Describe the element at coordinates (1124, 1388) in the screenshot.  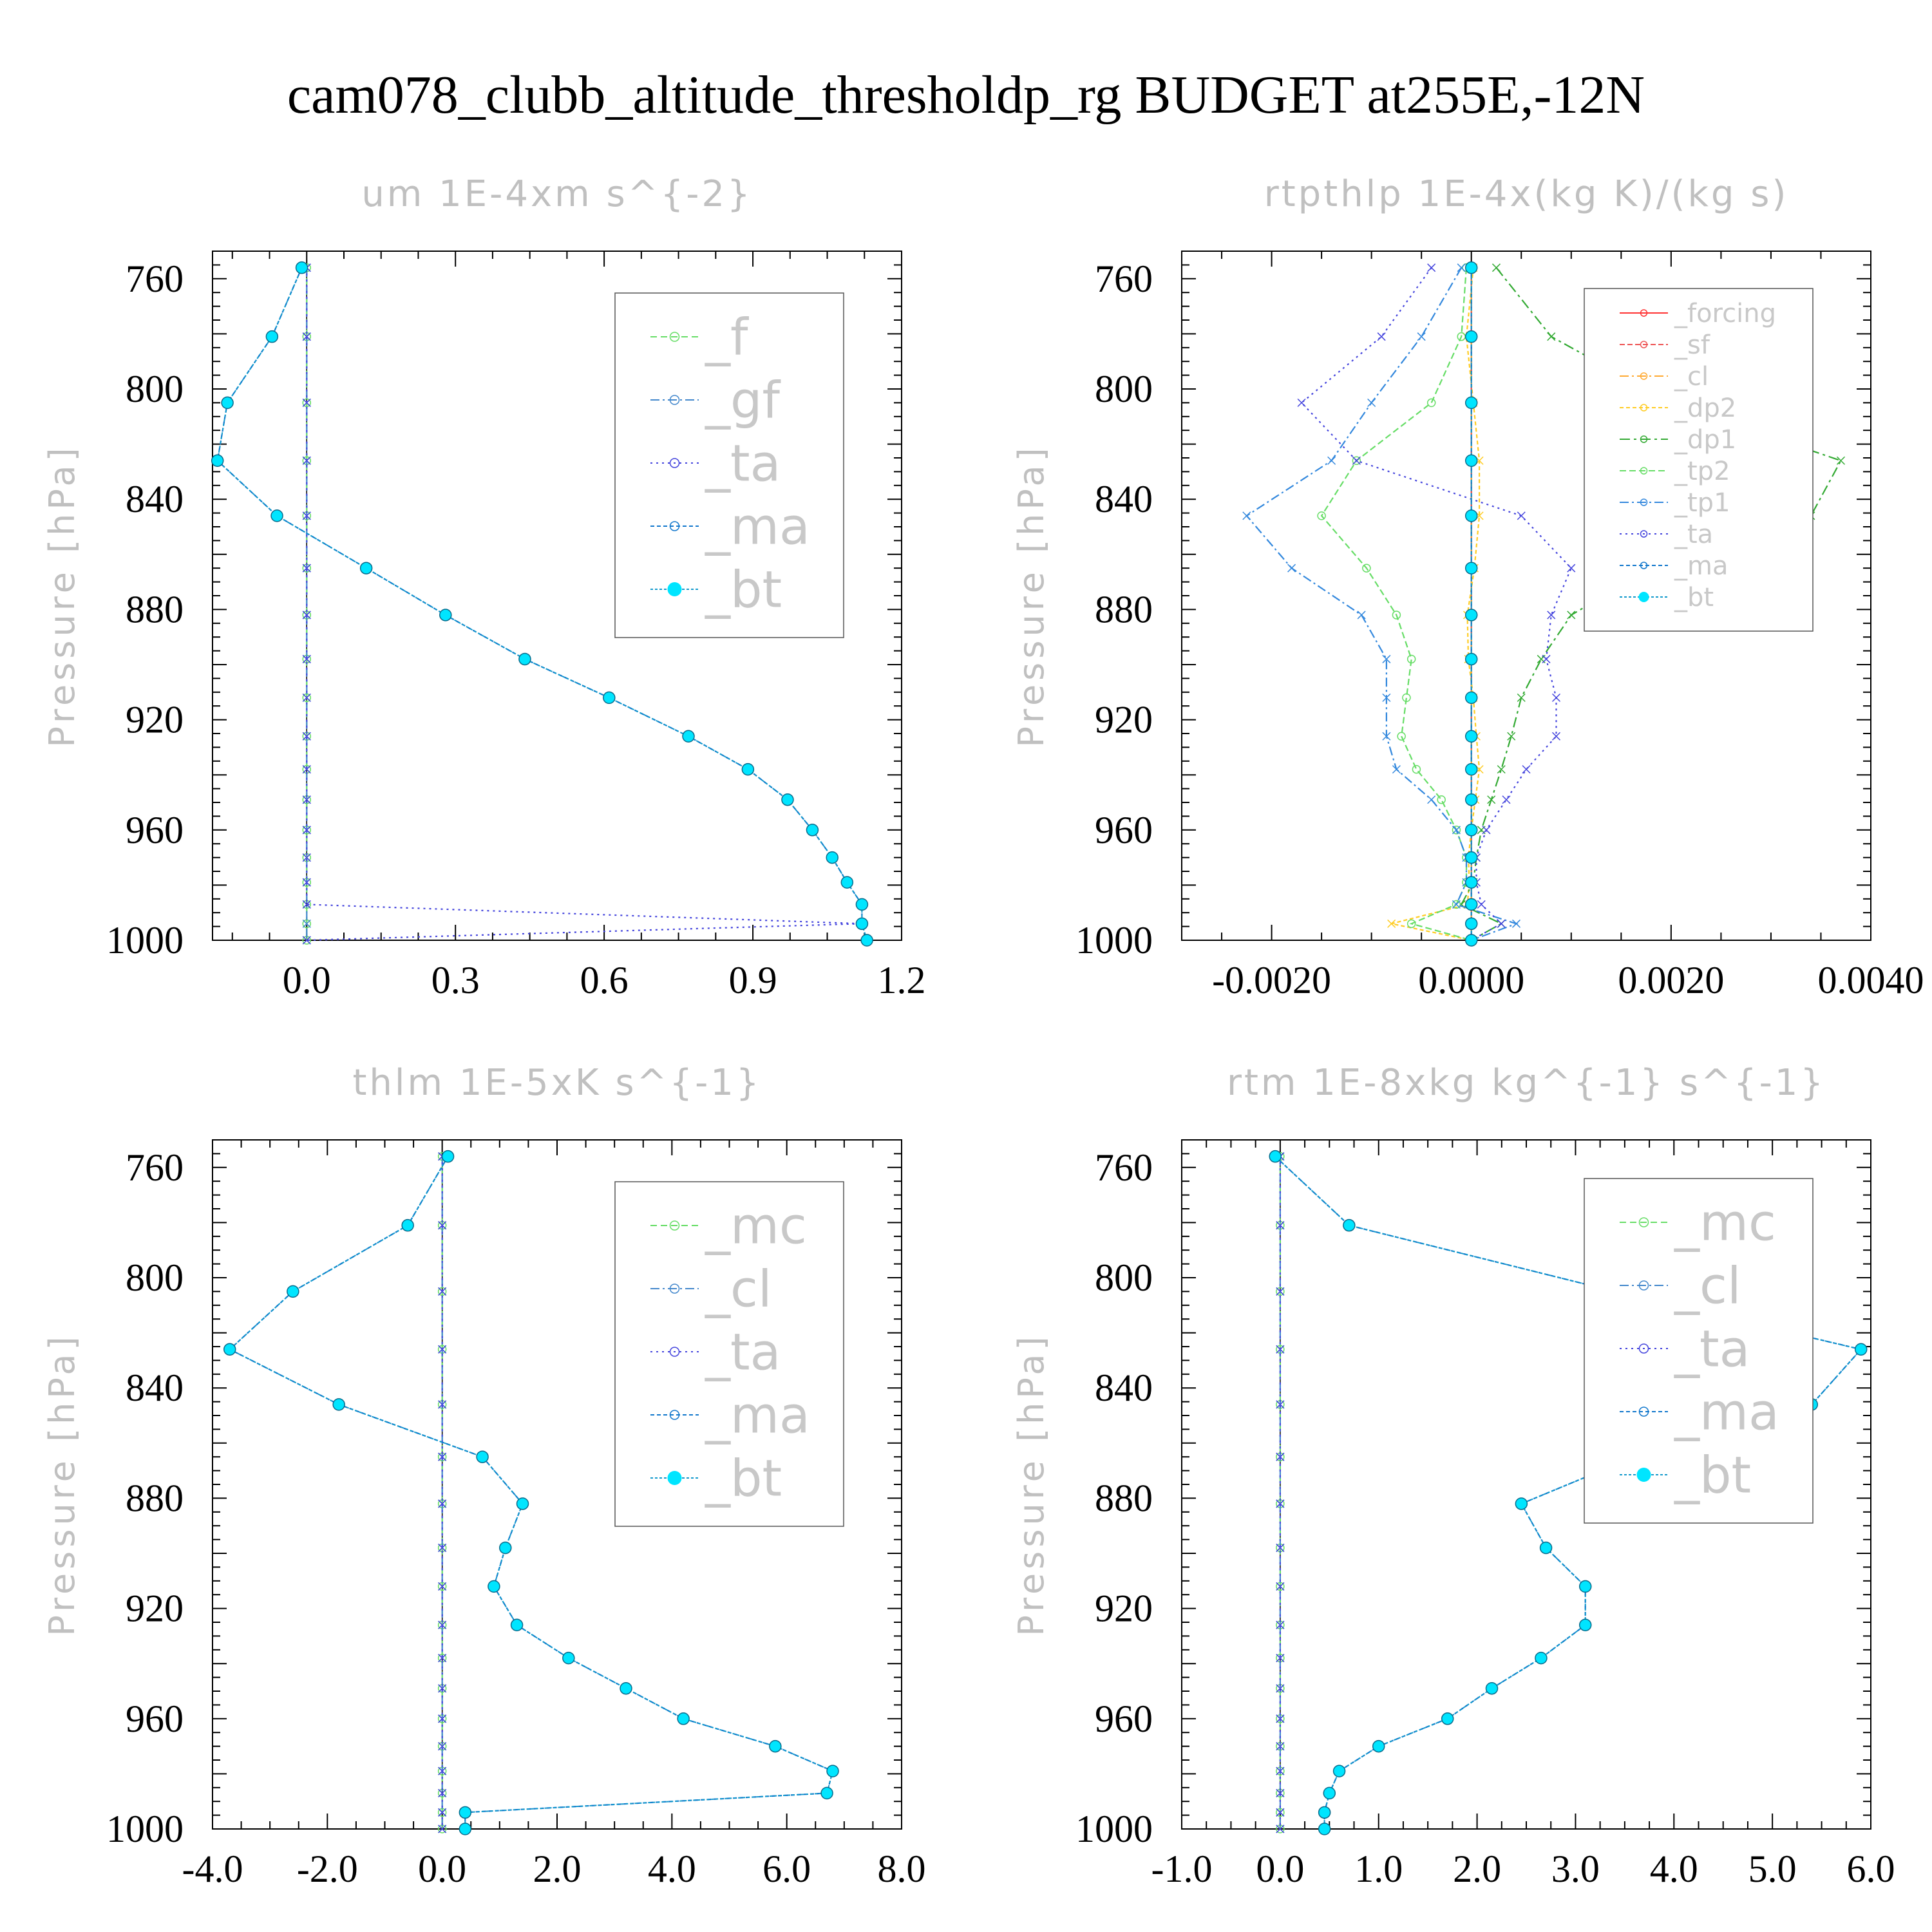
I see `y-tick-label: 840` at that location.